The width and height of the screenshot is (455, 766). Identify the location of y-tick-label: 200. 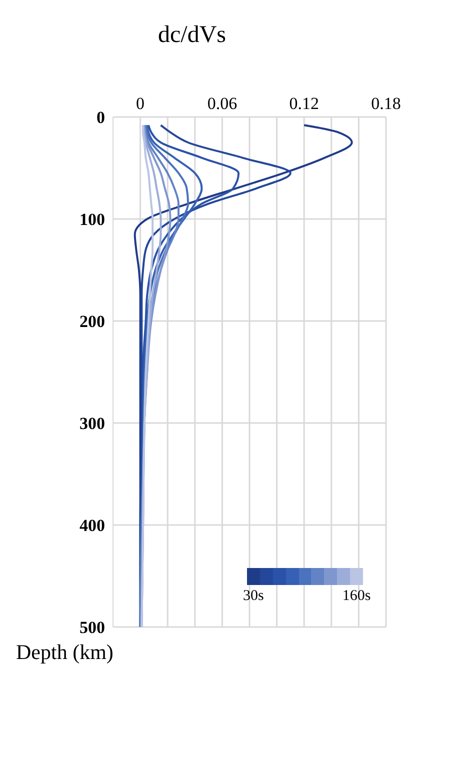
(92, 322).